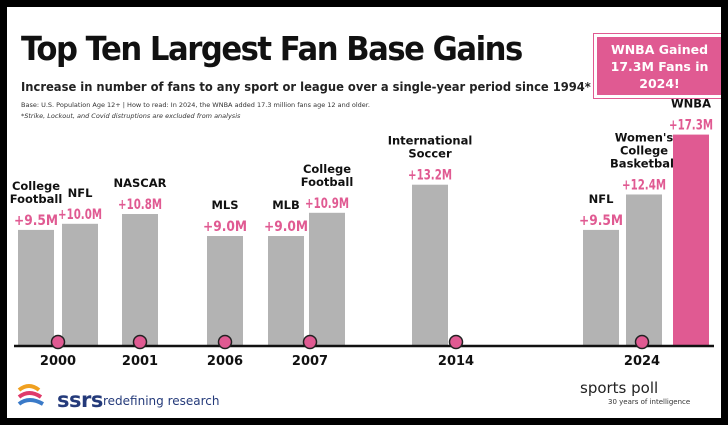 Image resolution: width=728 pixels, height=425 pixels. I want to click on ssrs-wordmark: ssrs, so click(80, 400).